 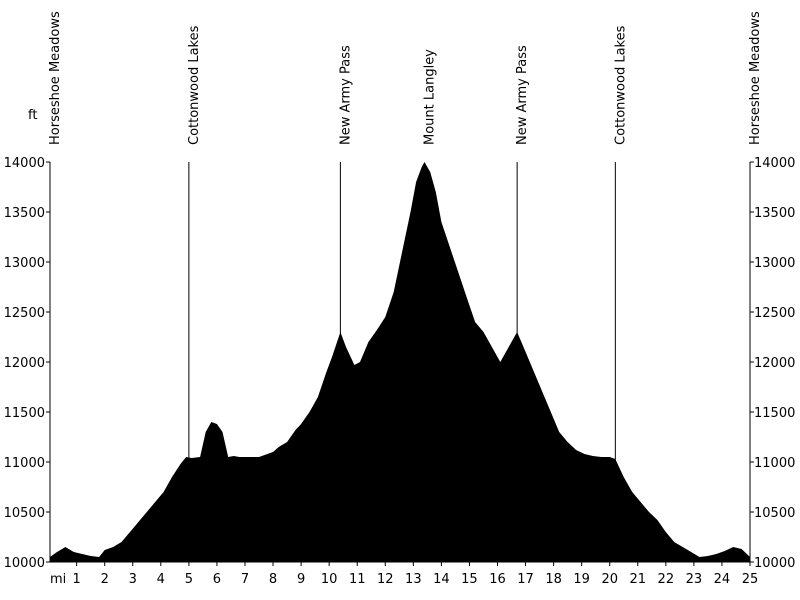 What do you see at coordinates (774, 463) in the screenshot?
I see `y-tick-label-right: 11000` at bounding box center [774, 463].